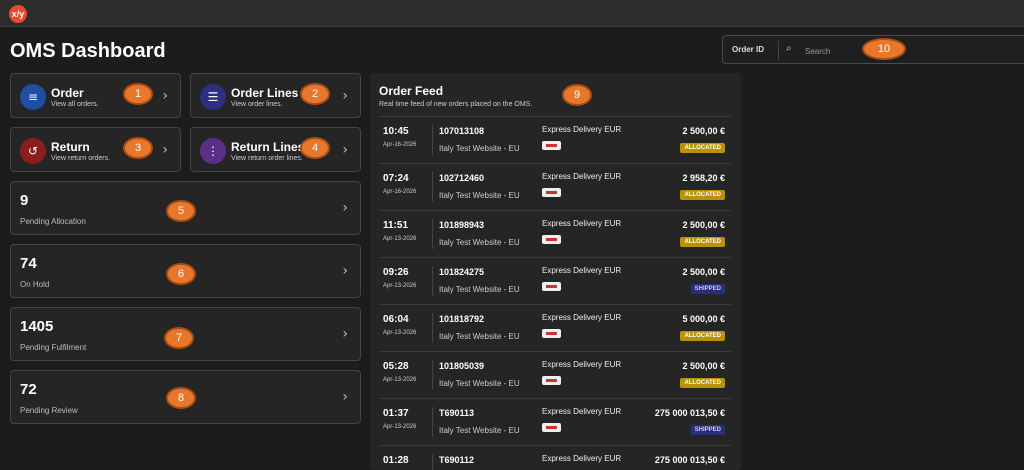 This screenshot has height=470, width=1024. I want to click on return-lines-card-subtitle: View return order lines., so click(267, 158).